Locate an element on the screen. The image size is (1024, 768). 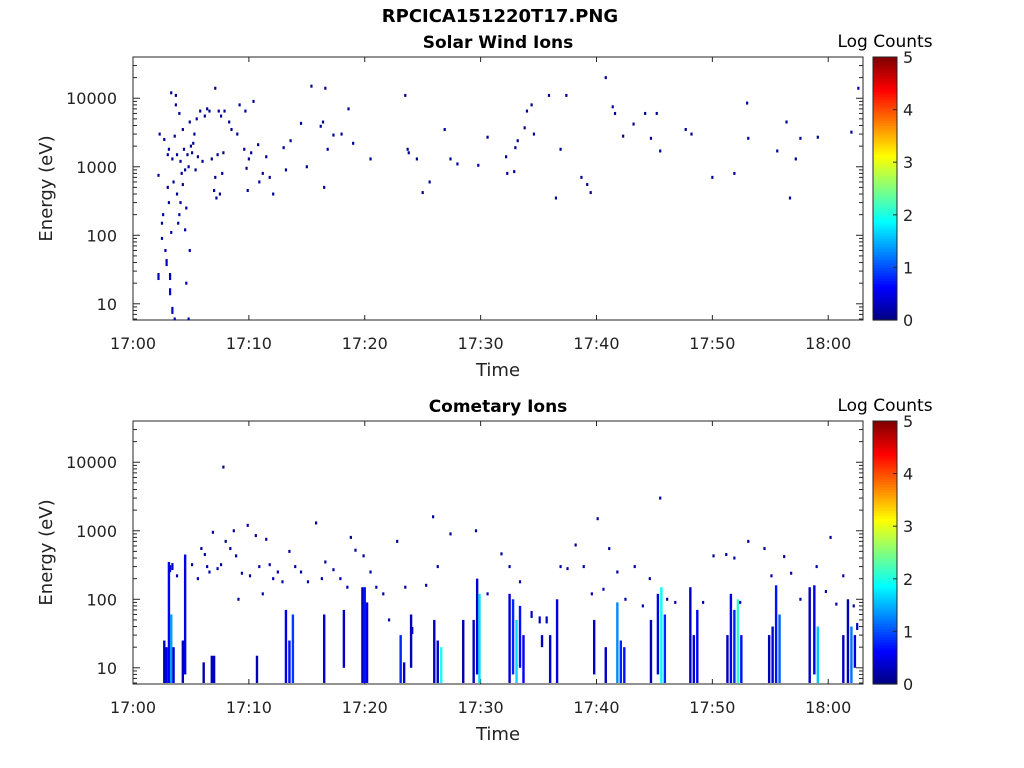
panel1-colorbar-tick-label: 5 is located at coordinates (908, 57).